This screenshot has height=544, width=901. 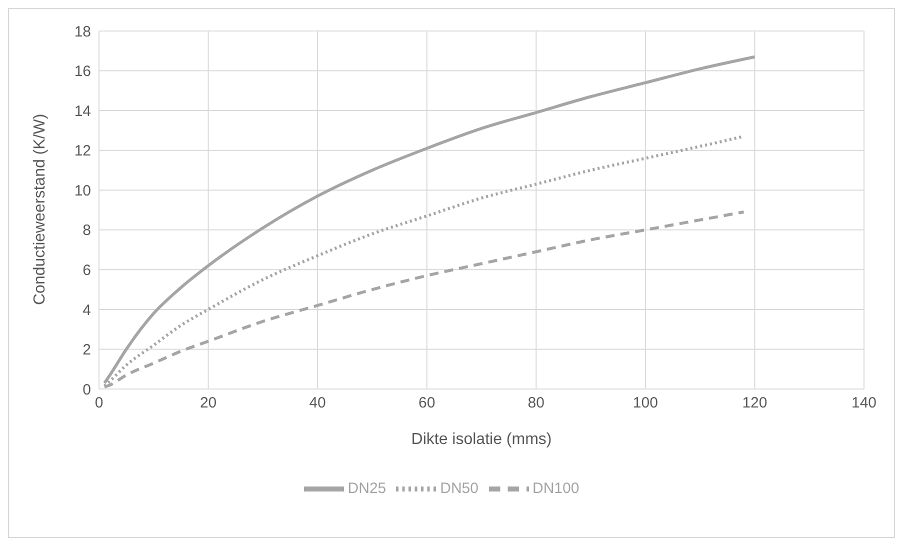 What do you see at coordinates (82, 111) in the screenshot?
I see `y-tick-label: 14` at bounding box center [82, 111].